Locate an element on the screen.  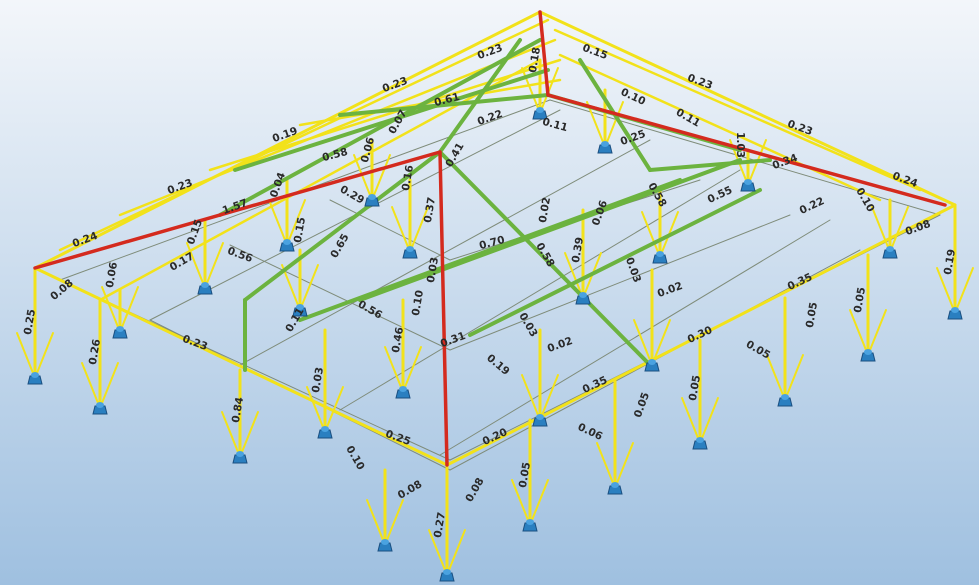
utilization-label: 1.03 is located at coordinates (740, 145).